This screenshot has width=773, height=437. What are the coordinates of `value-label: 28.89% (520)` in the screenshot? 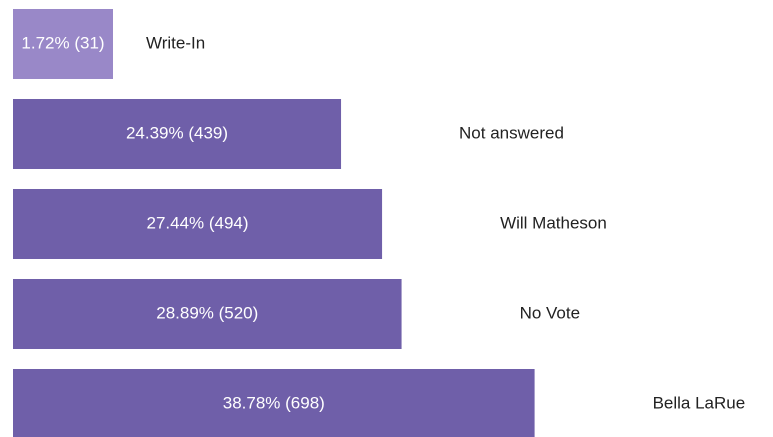 It's located at (207, 312).